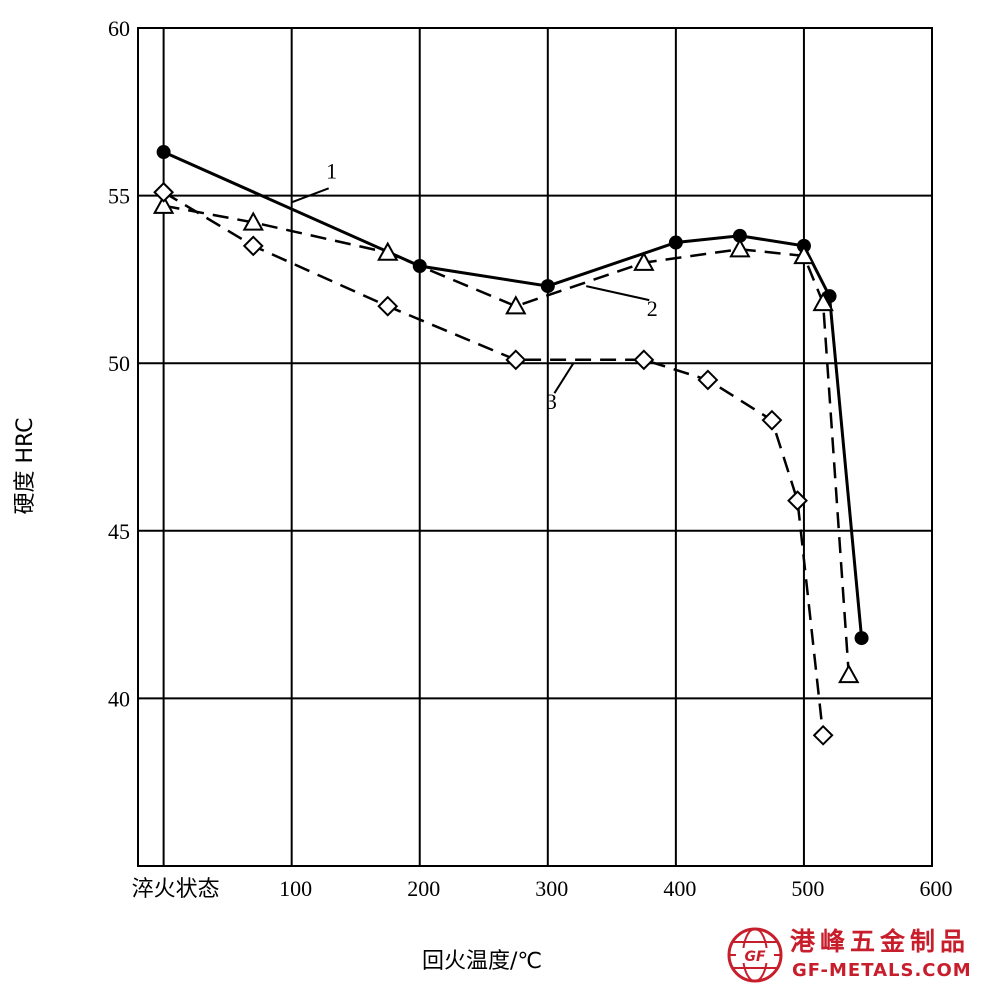  I want to click on series-3-leader, so click(564, 378).